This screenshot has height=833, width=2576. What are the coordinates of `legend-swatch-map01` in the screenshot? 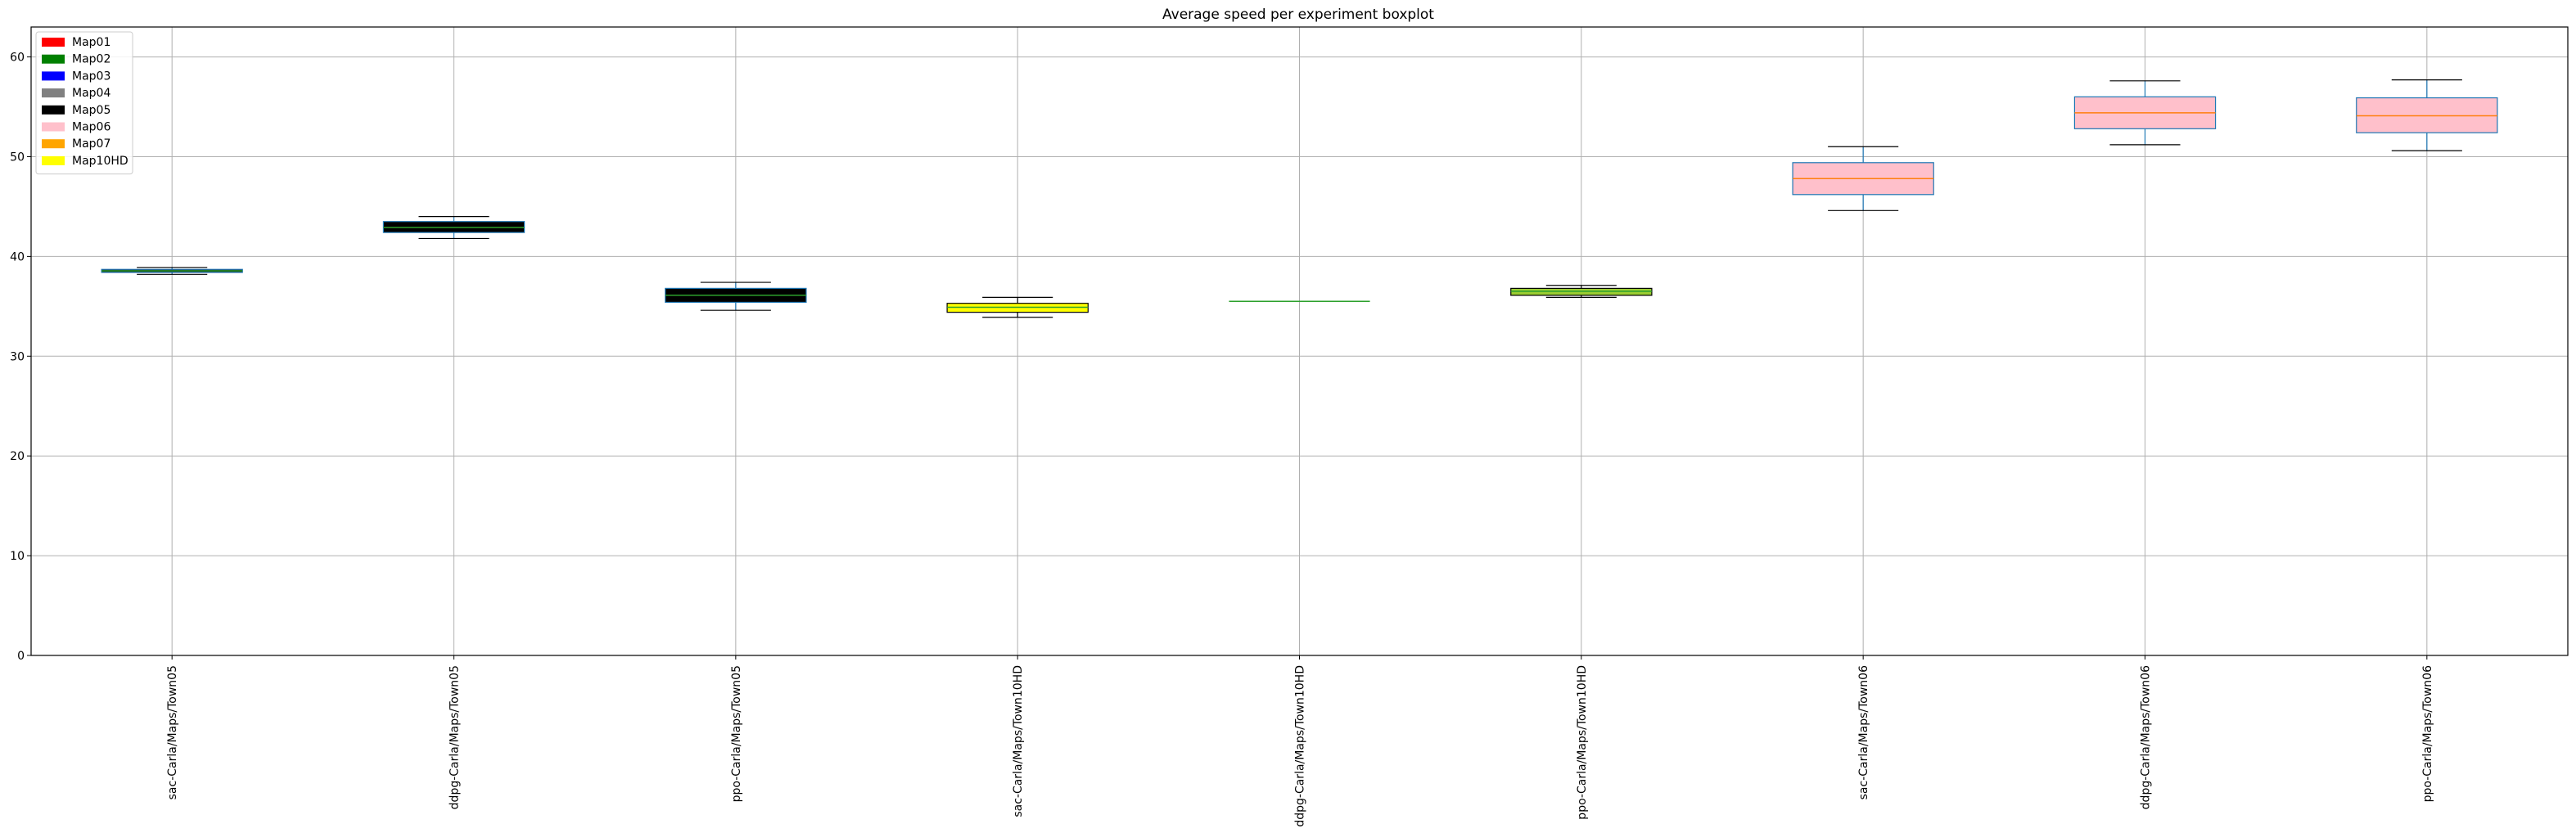 It's located at (53, 42).